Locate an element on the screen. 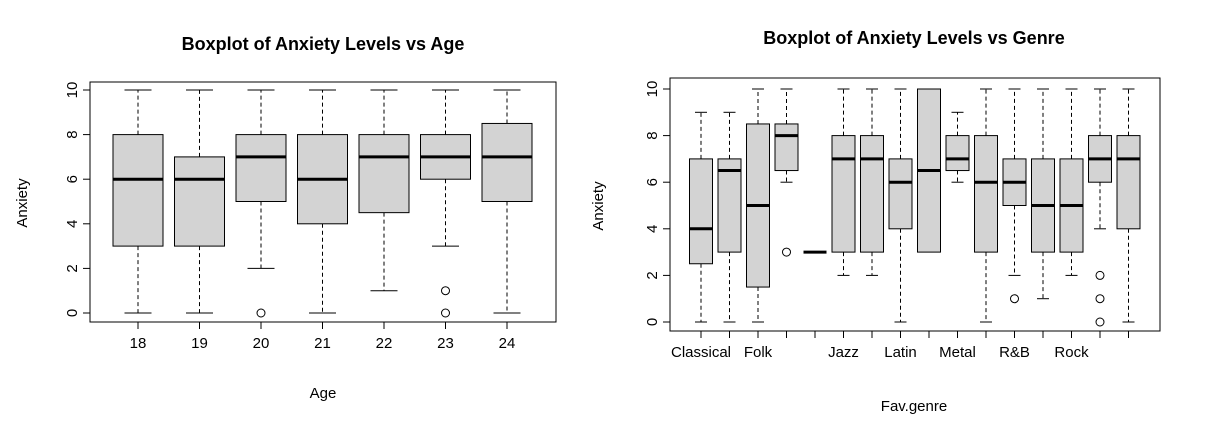 This screenshot has height=435, width=1212. x-tick-label: 19 is located at coordinates (199, 343).